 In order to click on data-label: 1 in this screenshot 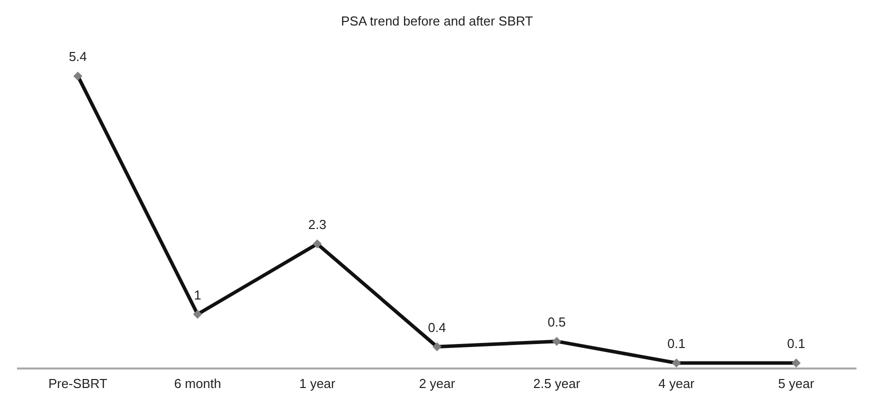, I will do `click(198, 294)`.